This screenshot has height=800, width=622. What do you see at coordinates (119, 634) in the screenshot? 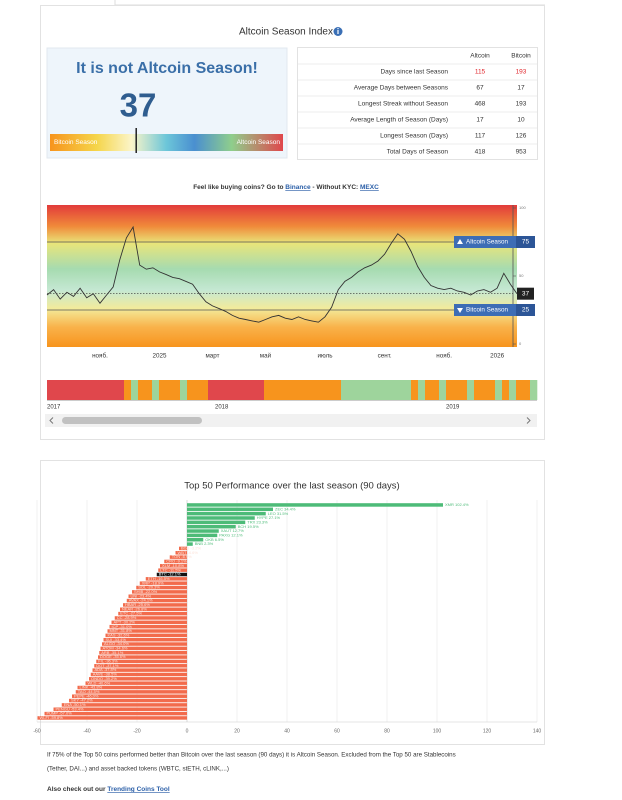
I see `bar-label: KAS -32.6%` at bounding box center [119, 634].